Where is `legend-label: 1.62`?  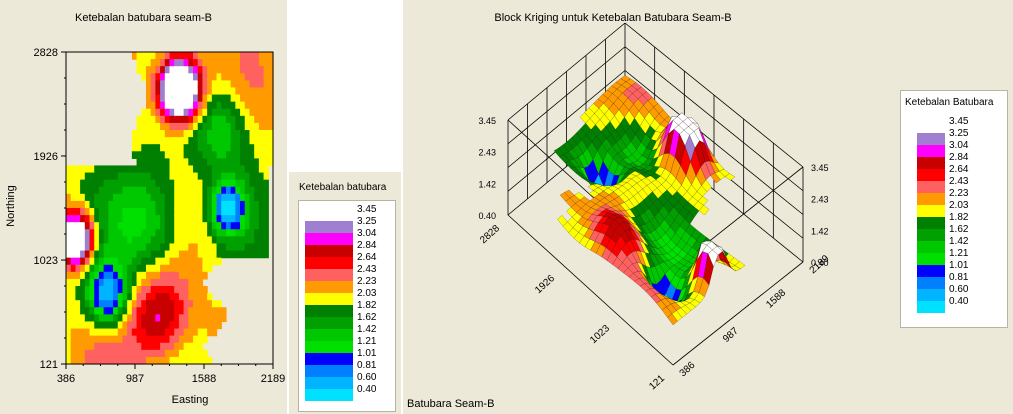
legend-label: 1.62 is located at coordinates (367, 317).